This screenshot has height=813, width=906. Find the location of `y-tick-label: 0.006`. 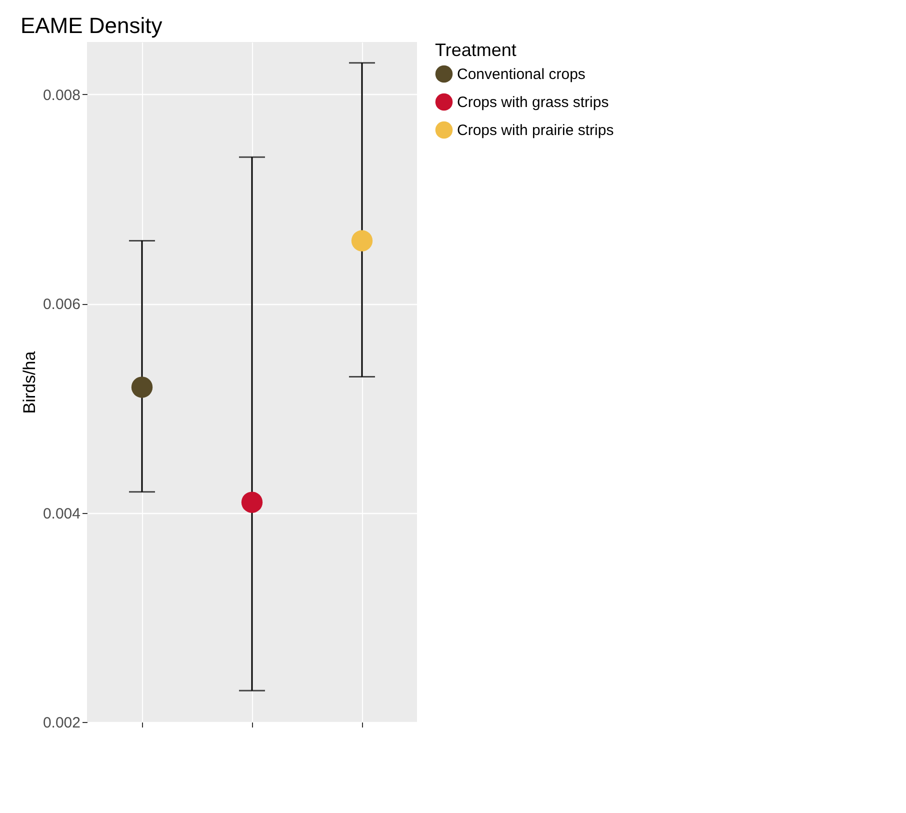

y-tick-label: 0.006 is located at coordinates (61, 305).